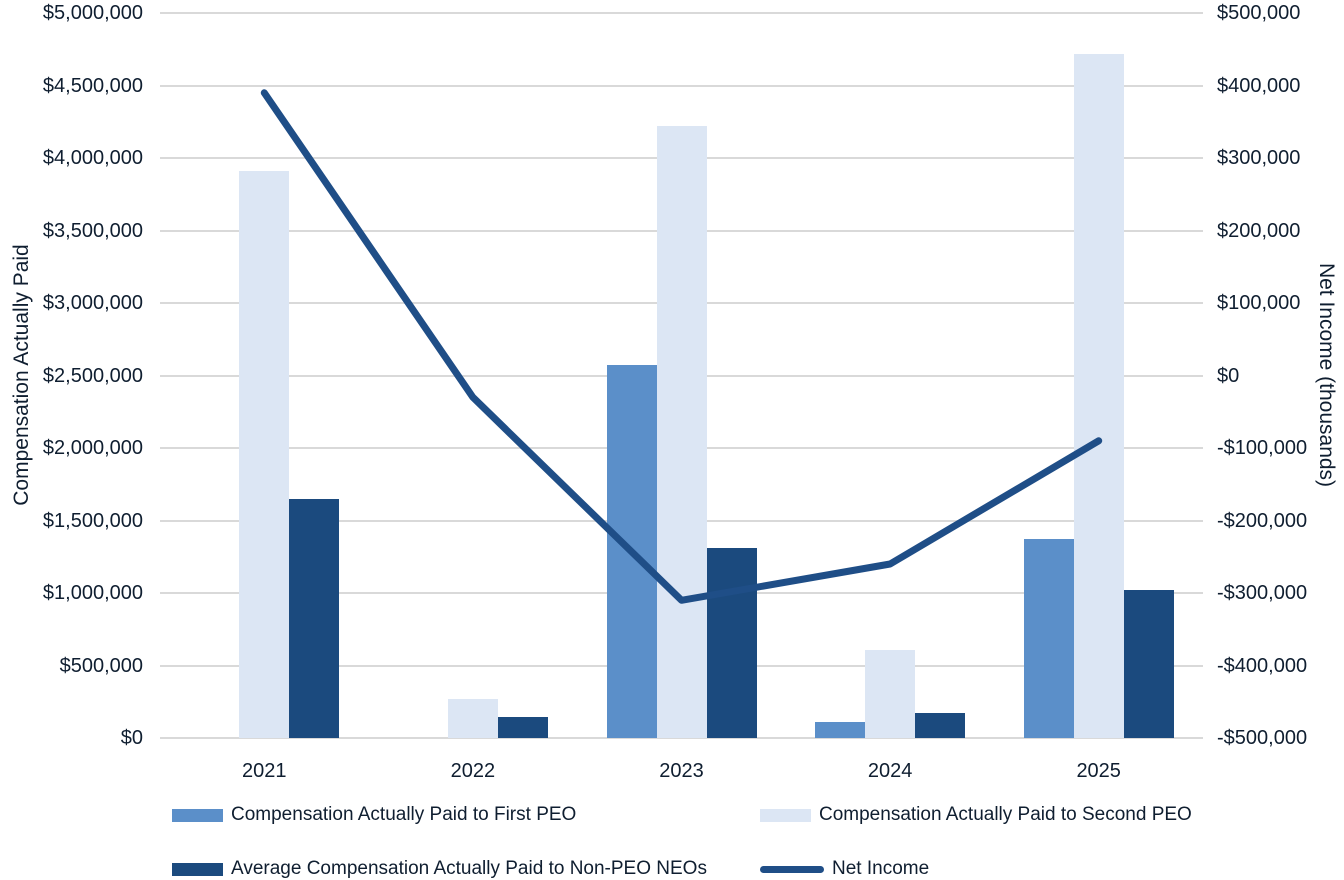 Image resolution: width=1344 pixels, height=880 pixels. Describe the element at coordinates (314, 618) in the screenshot. I see `bar-series3-2021` at that location.